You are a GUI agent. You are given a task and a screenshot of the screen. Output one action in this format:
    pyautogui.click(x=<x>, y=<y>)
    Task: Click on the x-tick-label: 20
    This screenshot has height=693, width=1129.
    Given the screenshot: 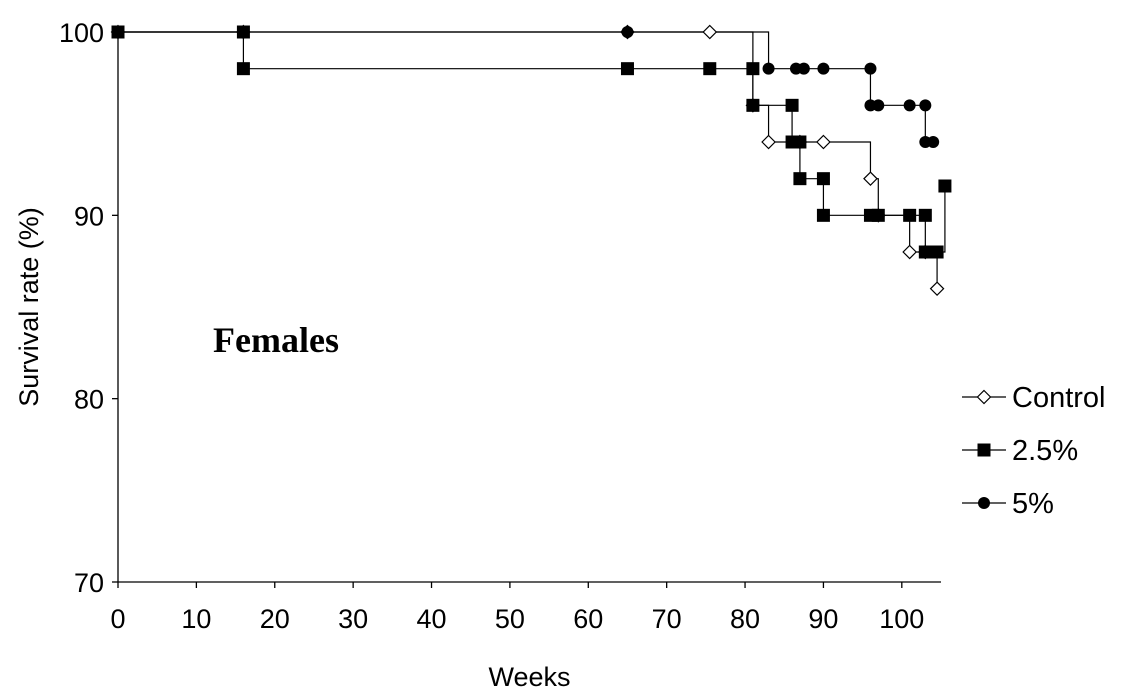 What is the action you would take?
    pyautogui.click(x=275, y=619)
    